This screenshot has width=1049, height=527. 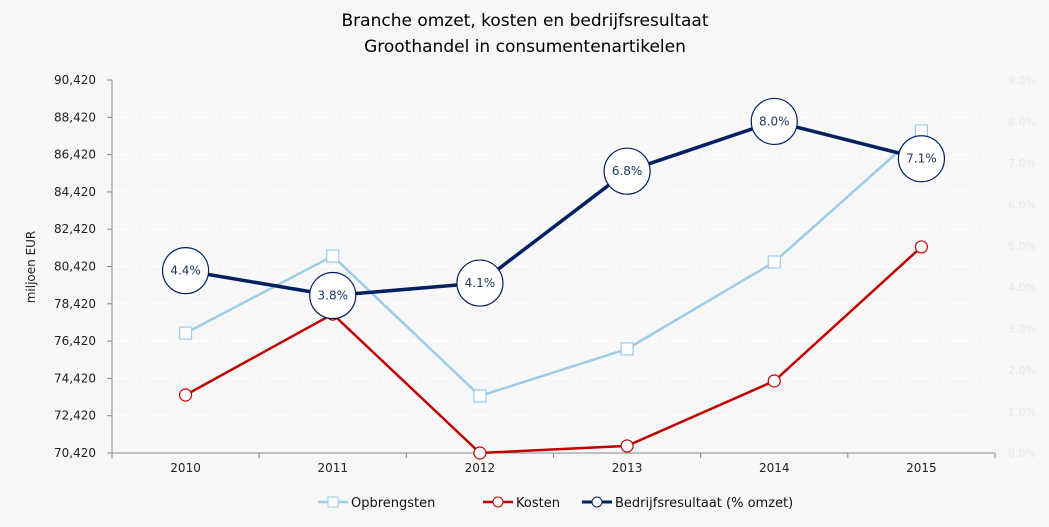 What do you see at coordinates (1022, 412) in the screenshot?
I see `y2-tick-label: 1.0%` at bounding box center [1022, 412].